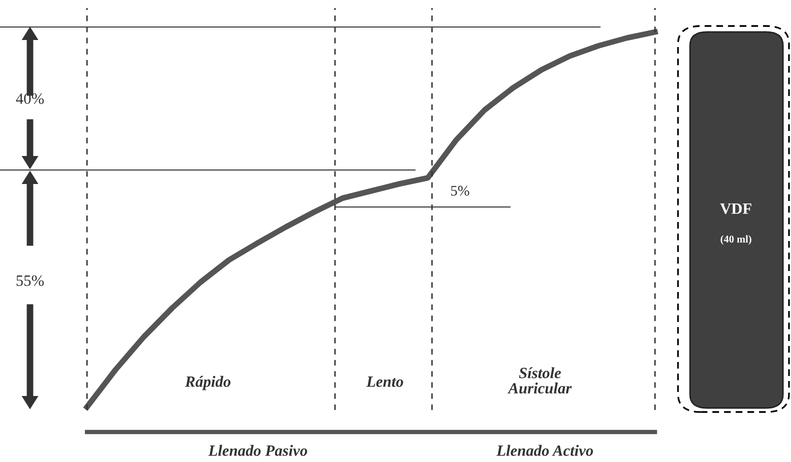  What do you see at coordinates (30, 280) in the screenshot?
I see `text: 55%` at bounding box center [30, 280].